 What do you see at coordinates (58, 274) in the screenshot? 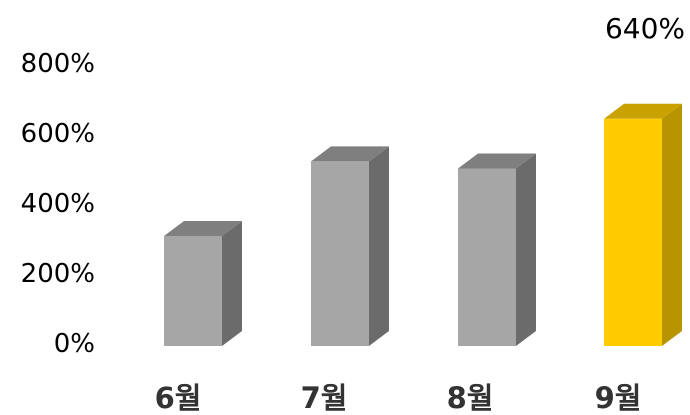
I see `y-tick-label: 200%` at bounding box center [58, 274].